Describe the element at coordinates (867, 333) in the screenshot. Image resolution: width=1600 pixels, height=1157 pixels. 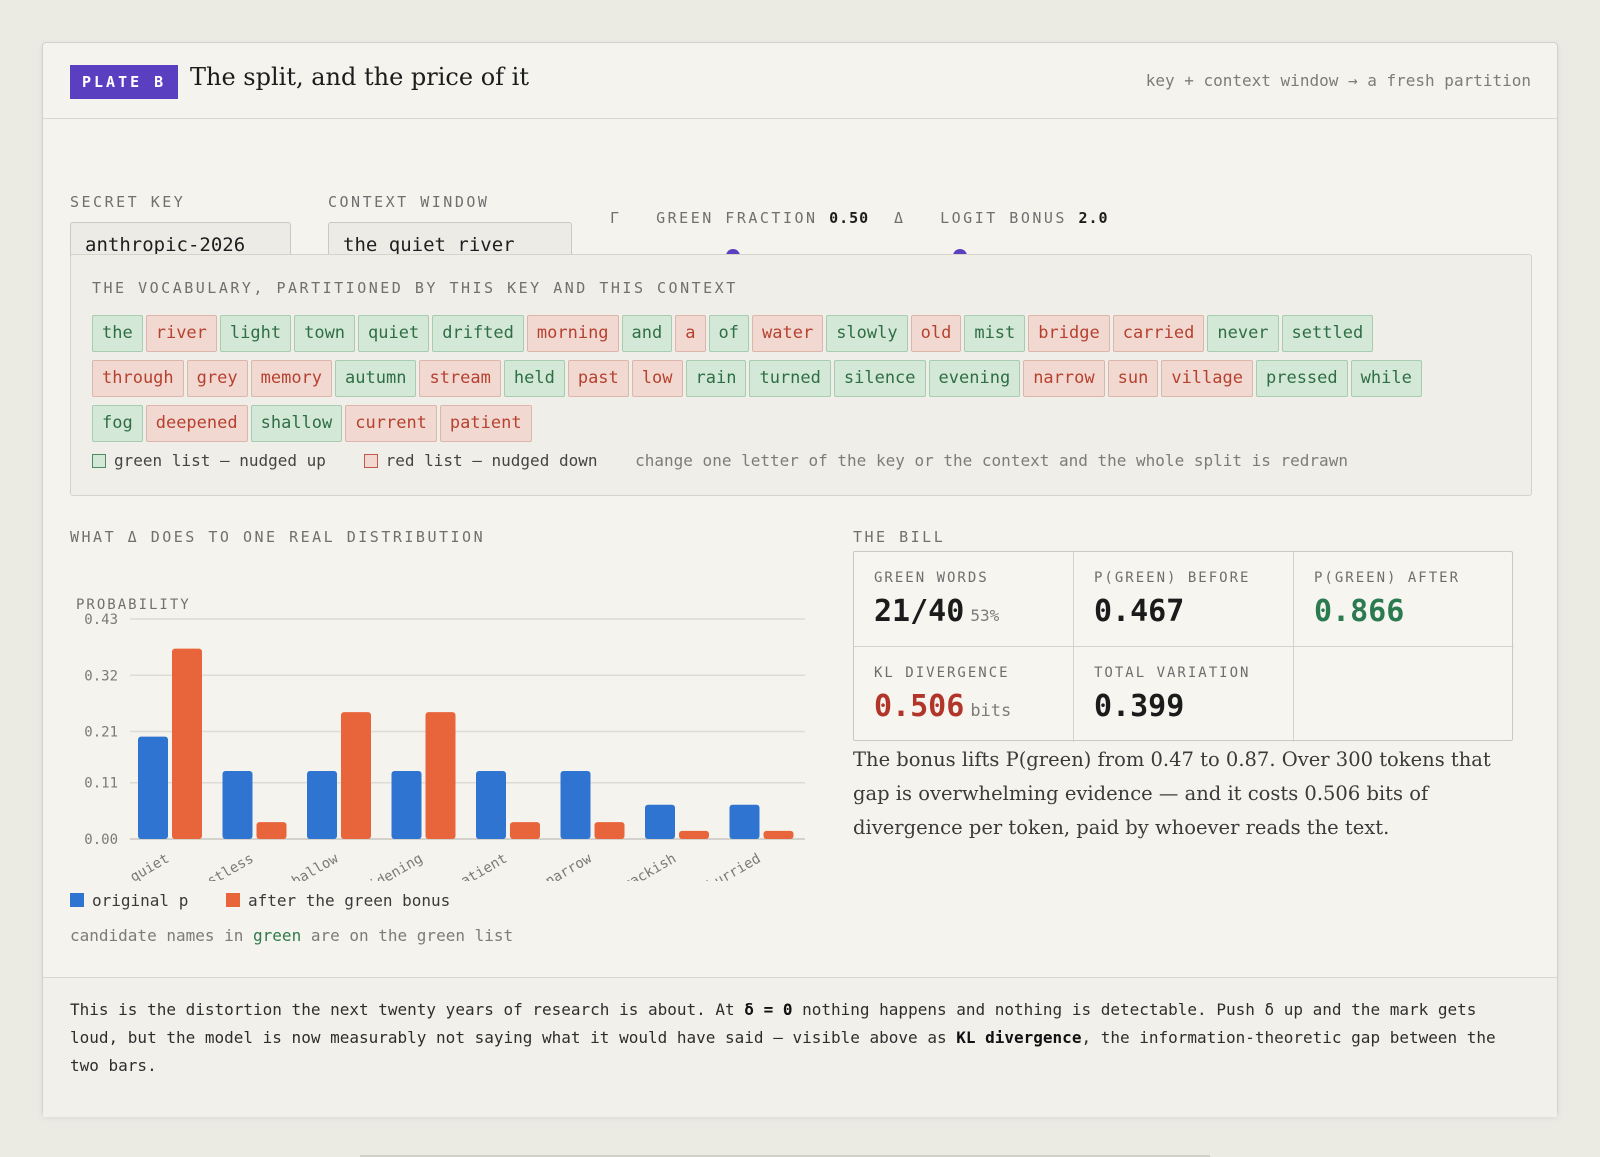
I see `token-green: slowly` at that location.